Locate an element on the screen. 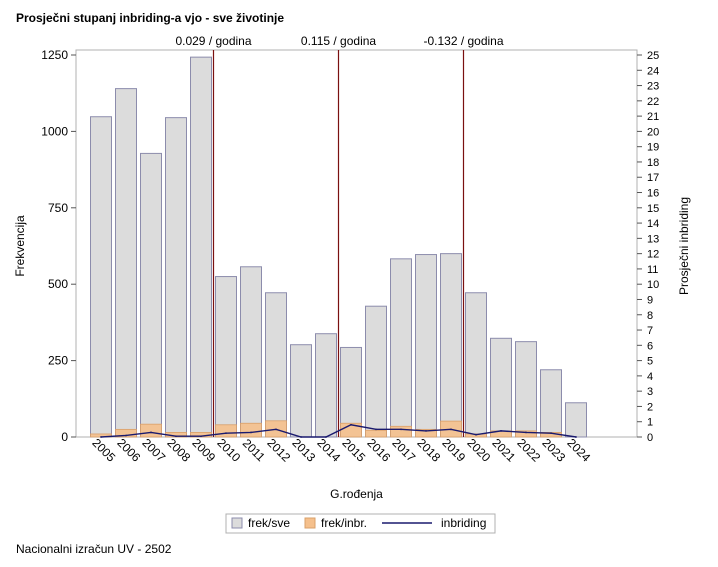 This screenshot has height=567, width=718. inbriding-point-2012 is located at coordinates (276, 429).